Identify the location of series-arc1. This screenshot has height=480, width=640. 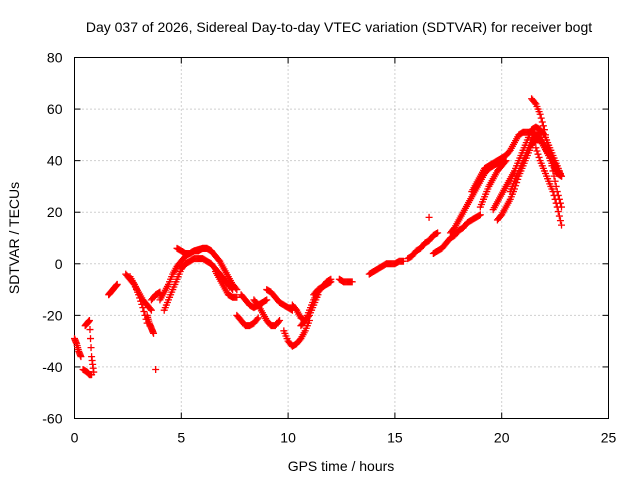
(78, 348).